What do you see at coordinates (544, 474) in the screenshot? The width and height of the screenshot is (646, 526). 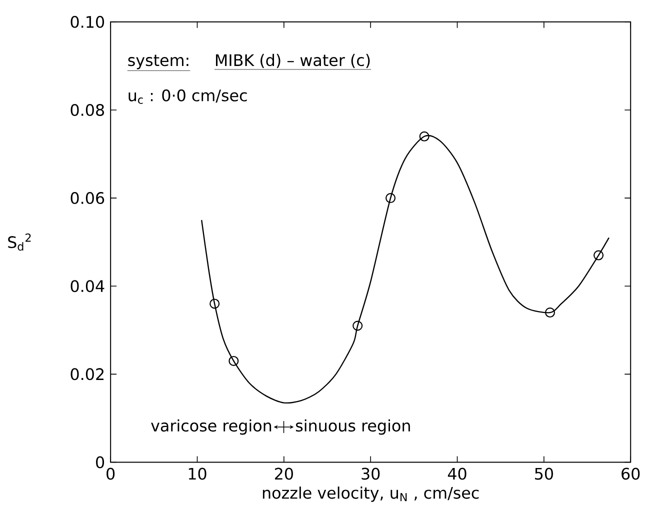 I see `x-tick-label: 50` at bounding box center [544, 474].